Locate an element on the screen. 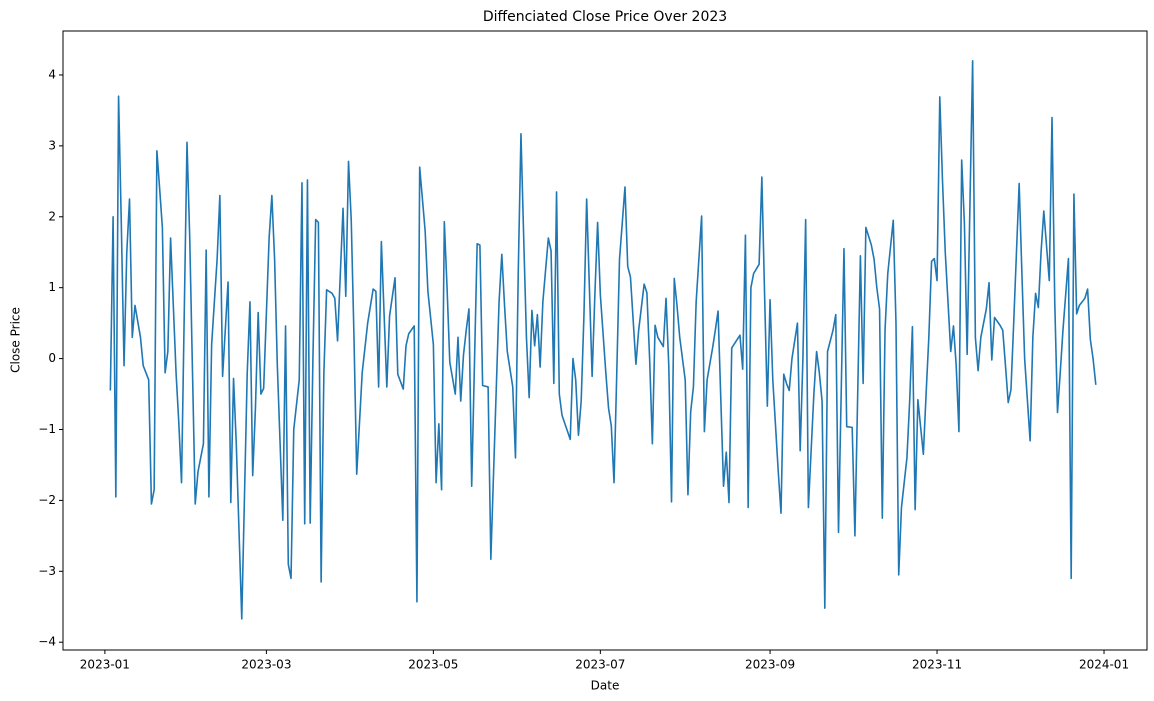 This screenshot has height=701, width=1154. y-tick-label: −2 is located at coordinates (47, 500).